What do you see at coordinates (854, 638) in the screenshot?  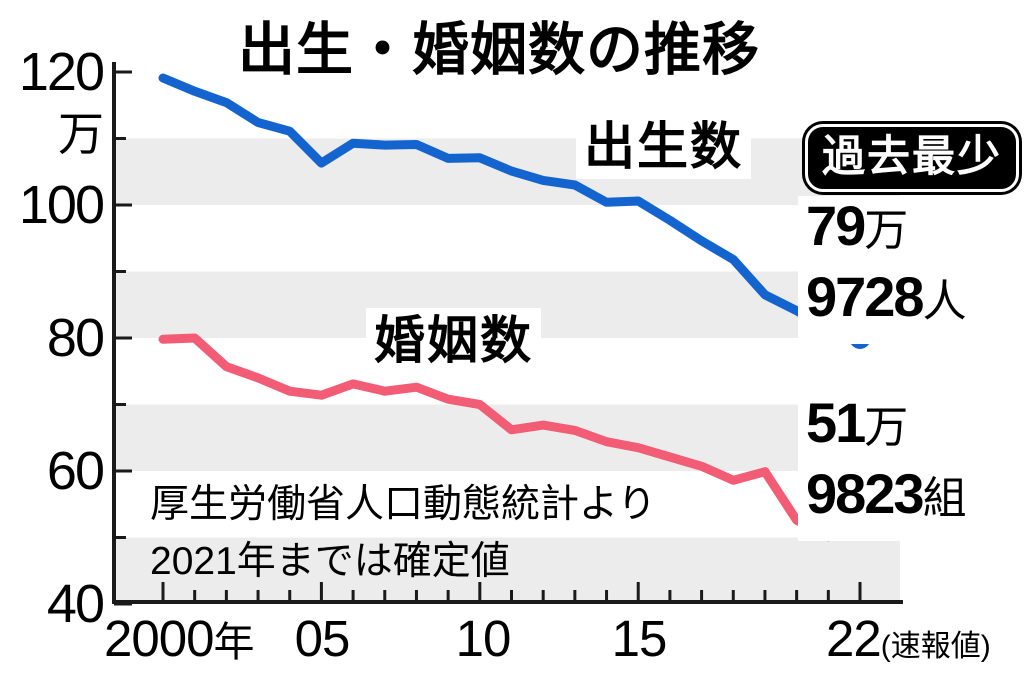 I see `x-axis-label-22-number: 22` at bounding box center [854, 638].